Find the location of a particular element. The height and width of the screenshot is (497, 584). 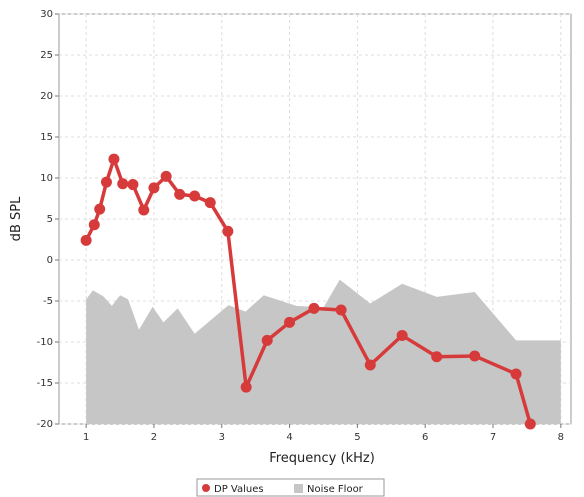

x-tick-label: 5 is located at coordinates (357, 437).